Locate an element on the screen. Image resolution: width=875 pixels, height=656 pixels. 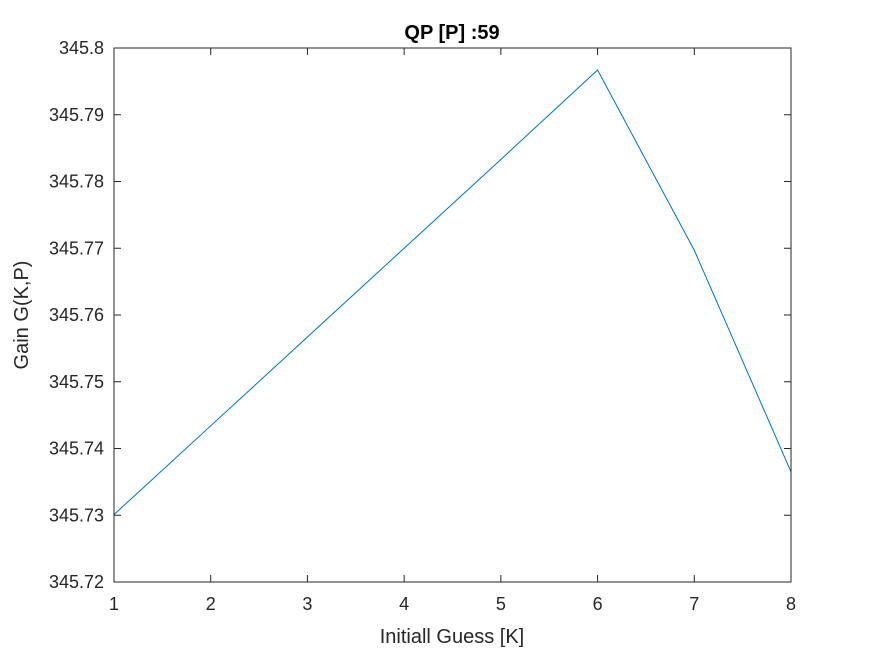
y-tick-label: 345.74 is located at coordinates (76, 449).